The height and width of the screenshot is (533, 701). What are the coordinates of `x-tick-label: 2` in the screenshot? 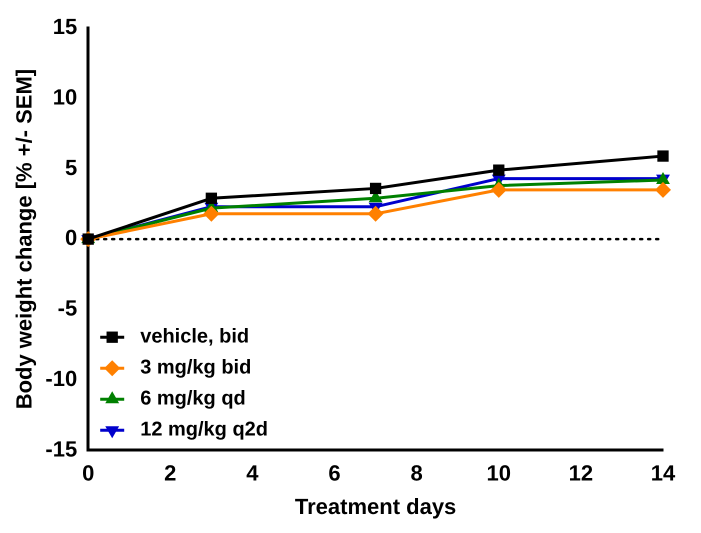 It's located at (170, 473).